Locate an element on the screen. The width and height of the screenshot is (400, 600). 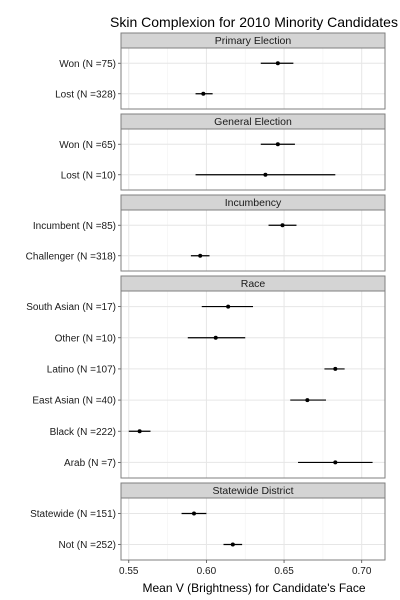
row-label: Lost (N =10) is located at coordinates (88, 175).